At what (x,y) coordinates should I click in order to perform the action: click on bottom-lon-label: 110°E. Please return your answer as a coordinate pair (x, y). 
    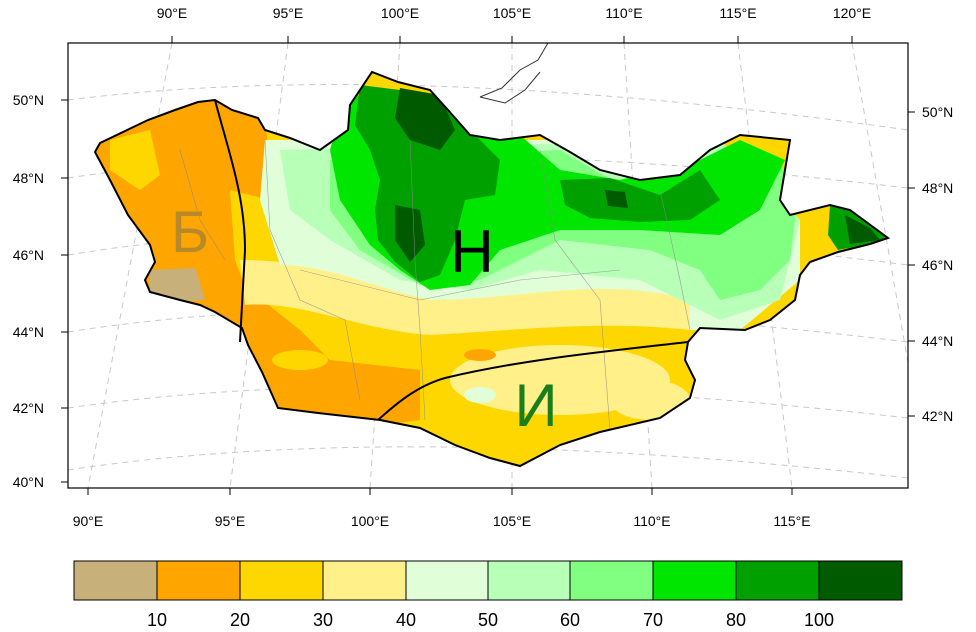
    Looking at the image, I should click on (651, 521).